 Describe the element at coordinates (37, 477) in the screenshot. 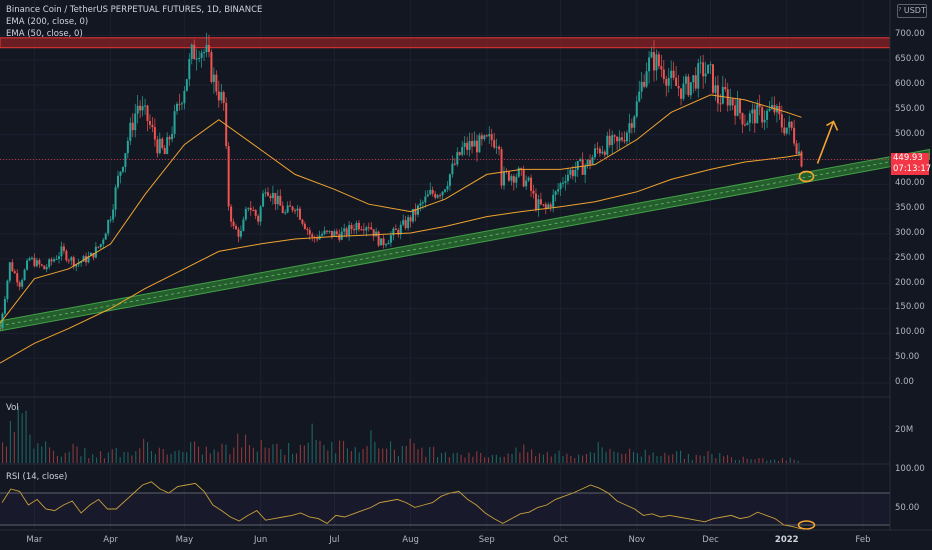

I see `rsi-legend: RSI (14, close)` at that location.